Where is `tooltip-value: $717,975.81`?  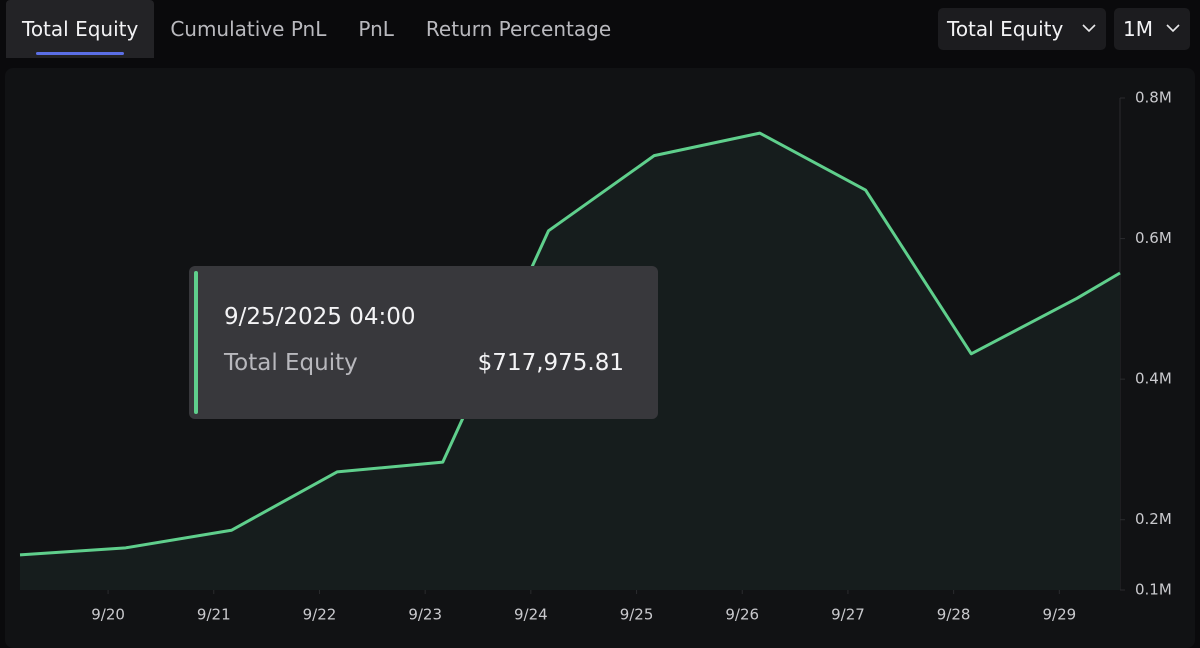
tooltip-value: $717,975.81 is located at coordinates (550, 363).